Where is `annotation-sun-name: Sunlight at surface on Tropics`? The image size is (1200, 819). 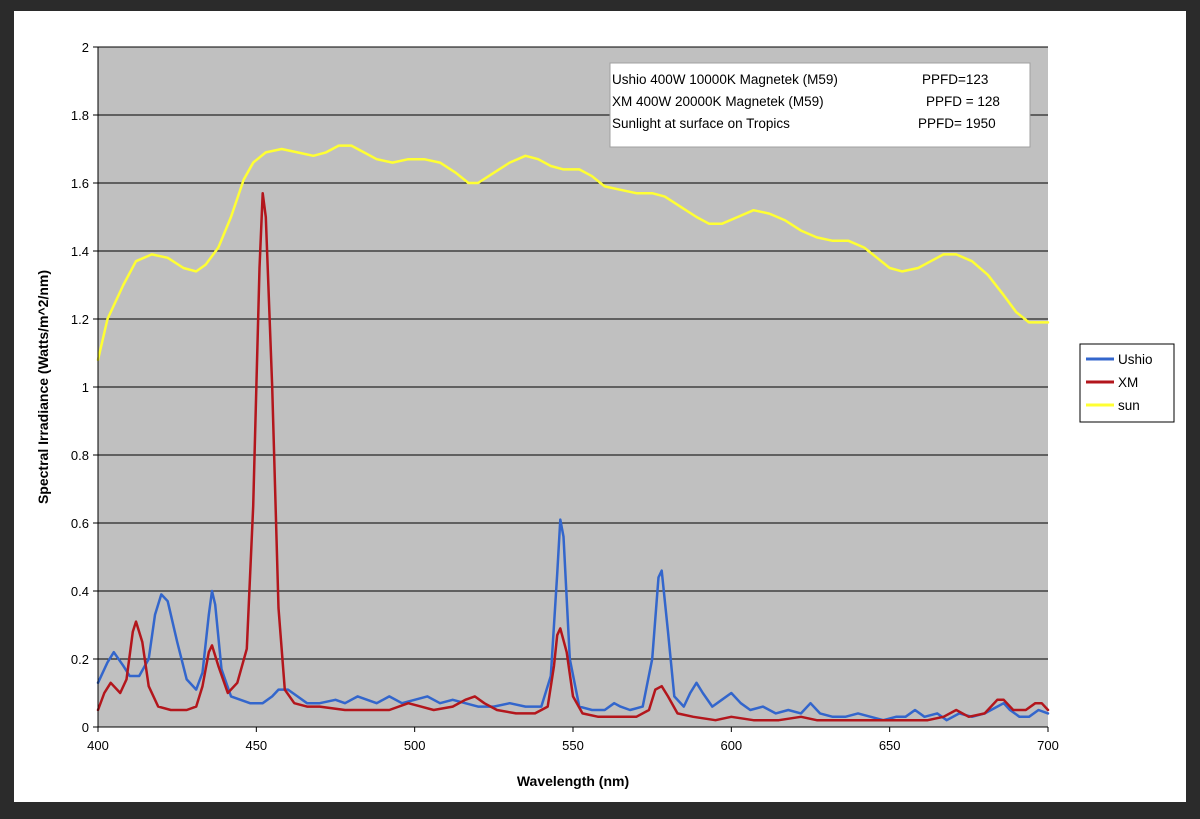 annotation-sun-name: Sunlight at surface on Tropics is located at coordinates (701, 123).